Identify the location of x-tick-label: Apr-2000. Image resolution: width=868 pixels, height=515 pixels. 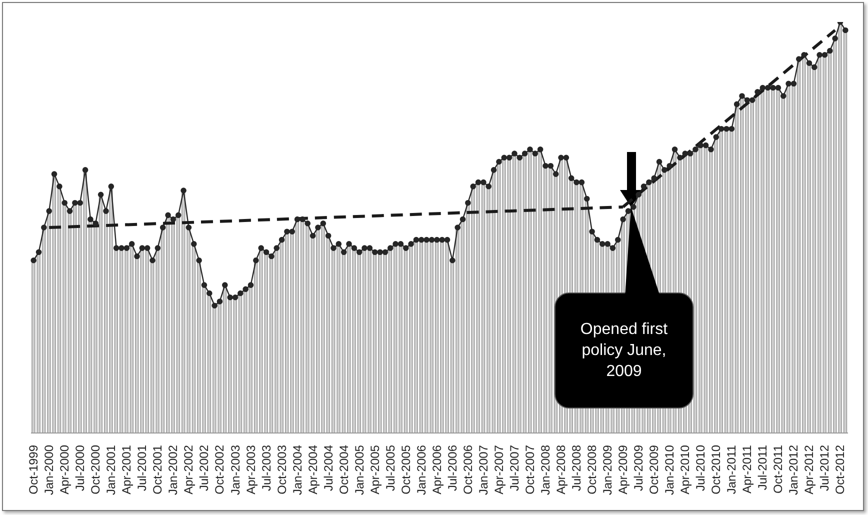
(65, 469).